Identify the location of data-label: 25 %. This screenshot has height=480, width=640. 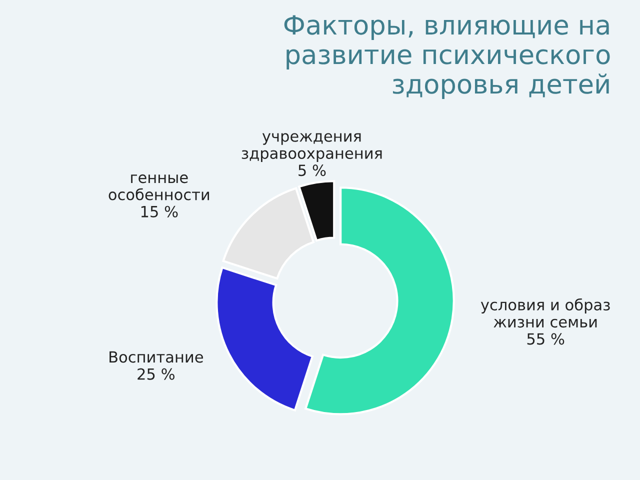
(156, 374).